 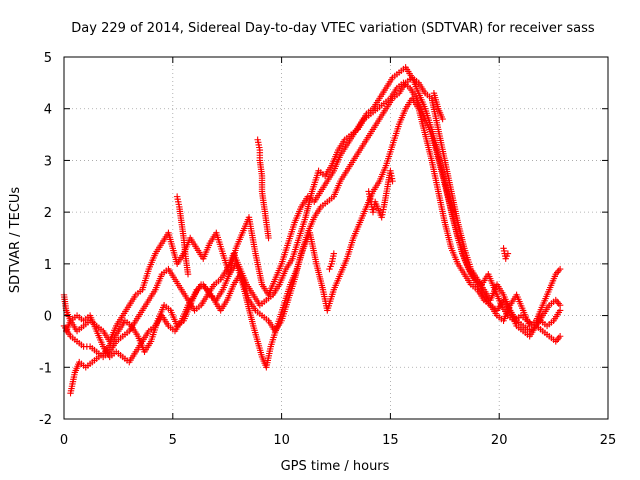 I want to click on y-tick-label: 1, so click(x=48, y=265).